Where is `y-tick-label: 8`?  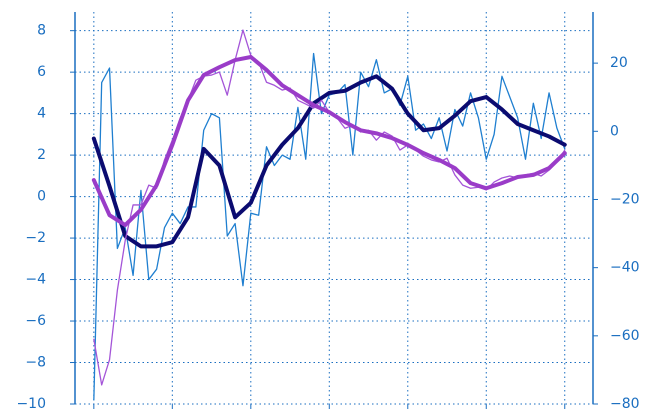 y-tick-label: 8 is located at coordinates (41, 31).